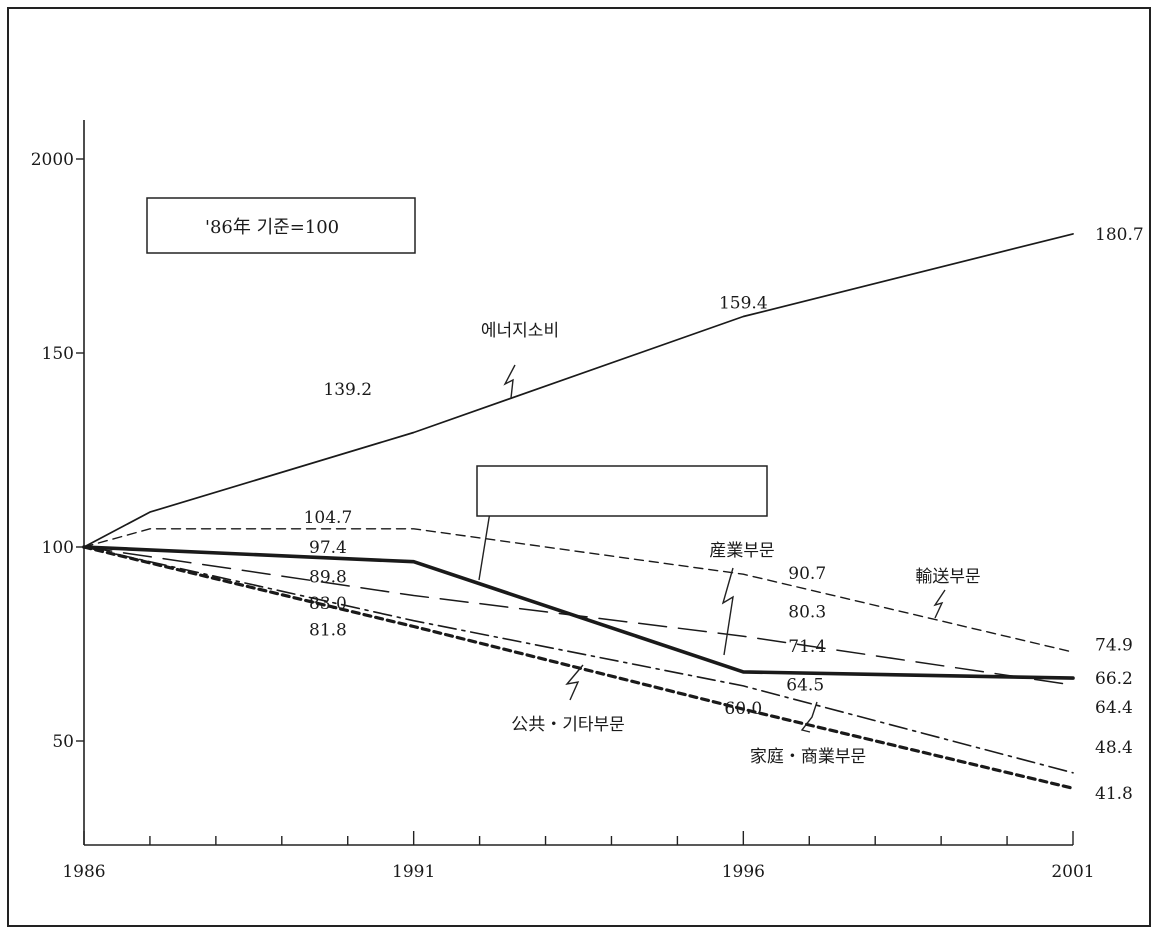  Describe the element at coordinates (272, 227) in the screenshot. I see `note-text: '86年 기준=100` at that location.